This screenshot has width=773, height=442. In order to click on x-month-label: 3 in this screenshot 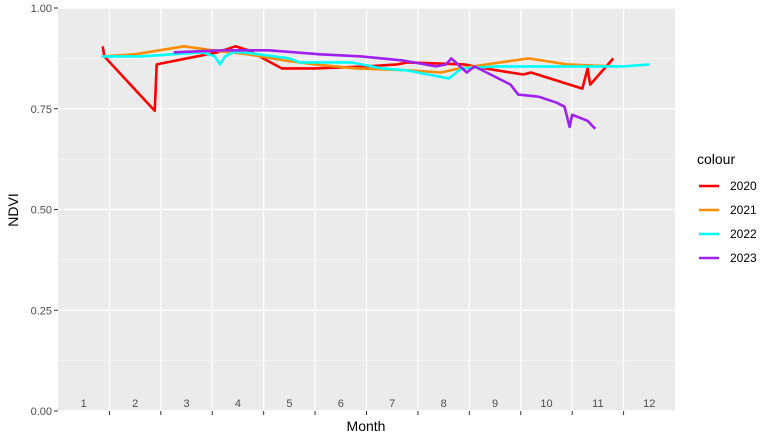, I will do `click(186, 404)`.